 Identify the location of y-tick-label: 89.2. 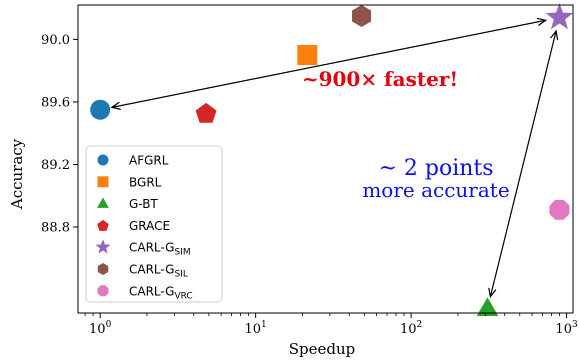
(55, 165).